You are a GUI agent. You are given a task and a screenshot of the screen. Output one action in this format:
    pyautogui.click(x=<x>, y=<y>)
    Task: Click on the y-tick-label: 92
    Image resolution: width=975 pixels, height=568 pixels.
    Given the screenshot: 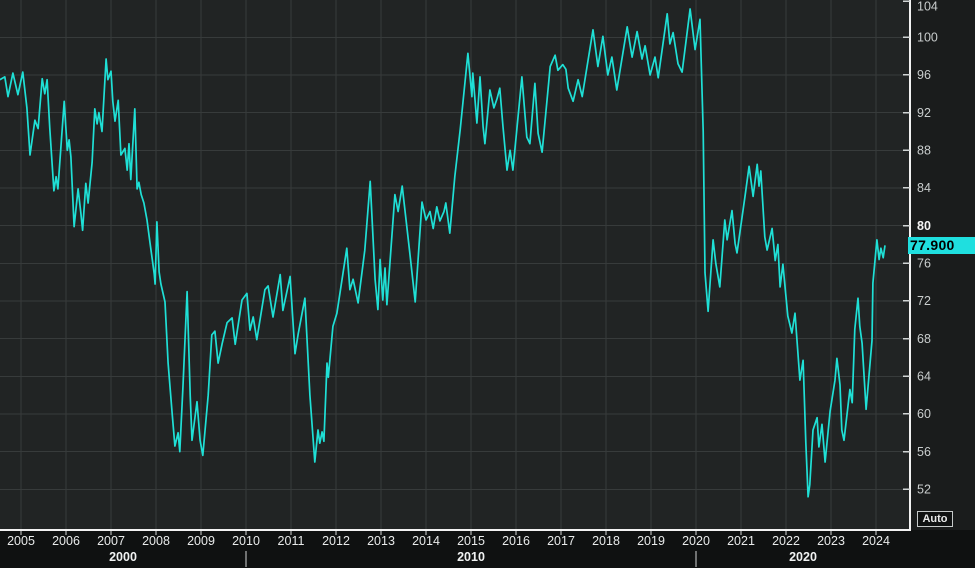 What is the action you would take?
    pyautogui.click(x=924, y=113)
    